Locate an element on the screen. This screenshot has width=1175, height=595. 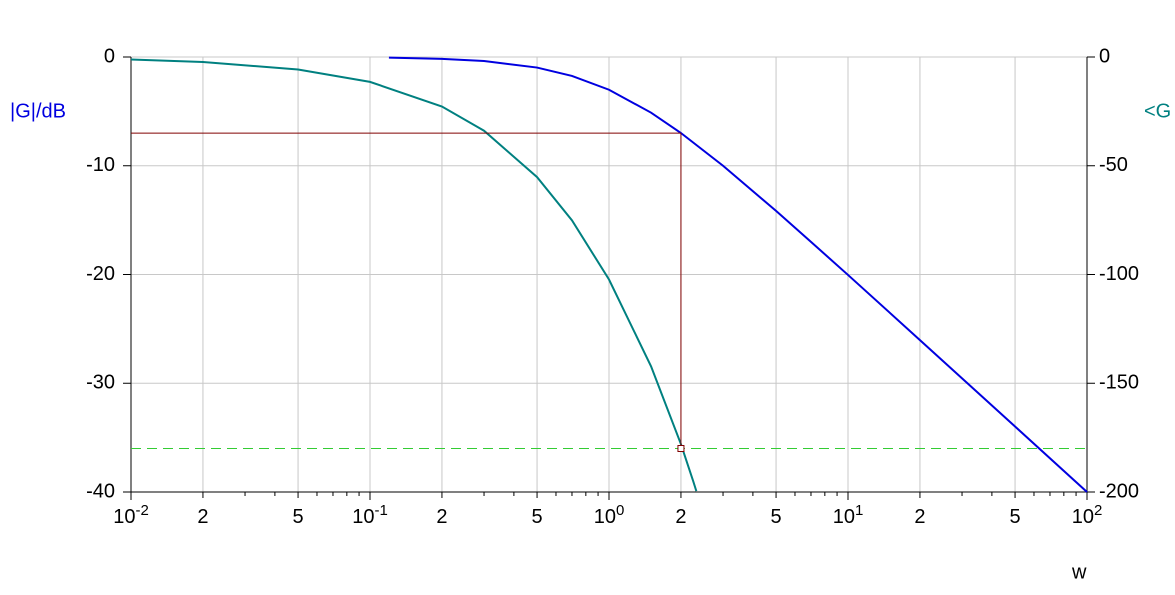
y2-tick-label: -150 is located at coordinates (1119, 383).